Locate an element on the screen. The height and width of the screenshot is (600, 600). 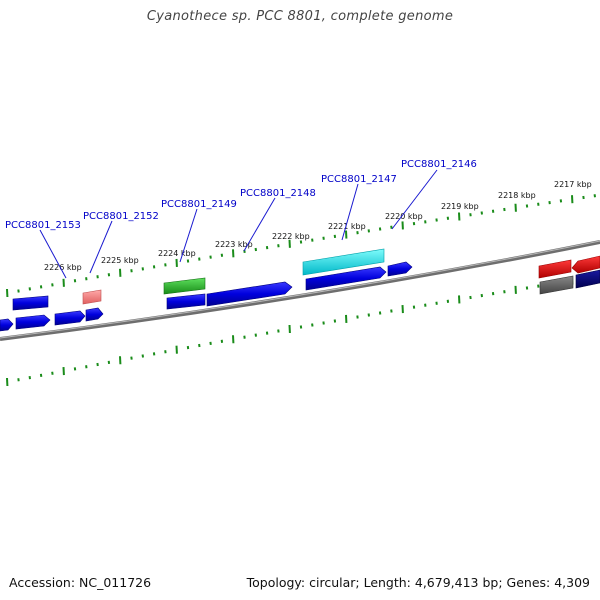
scale-label-2222: 2222 kbp is located at coordinates (291, 236).